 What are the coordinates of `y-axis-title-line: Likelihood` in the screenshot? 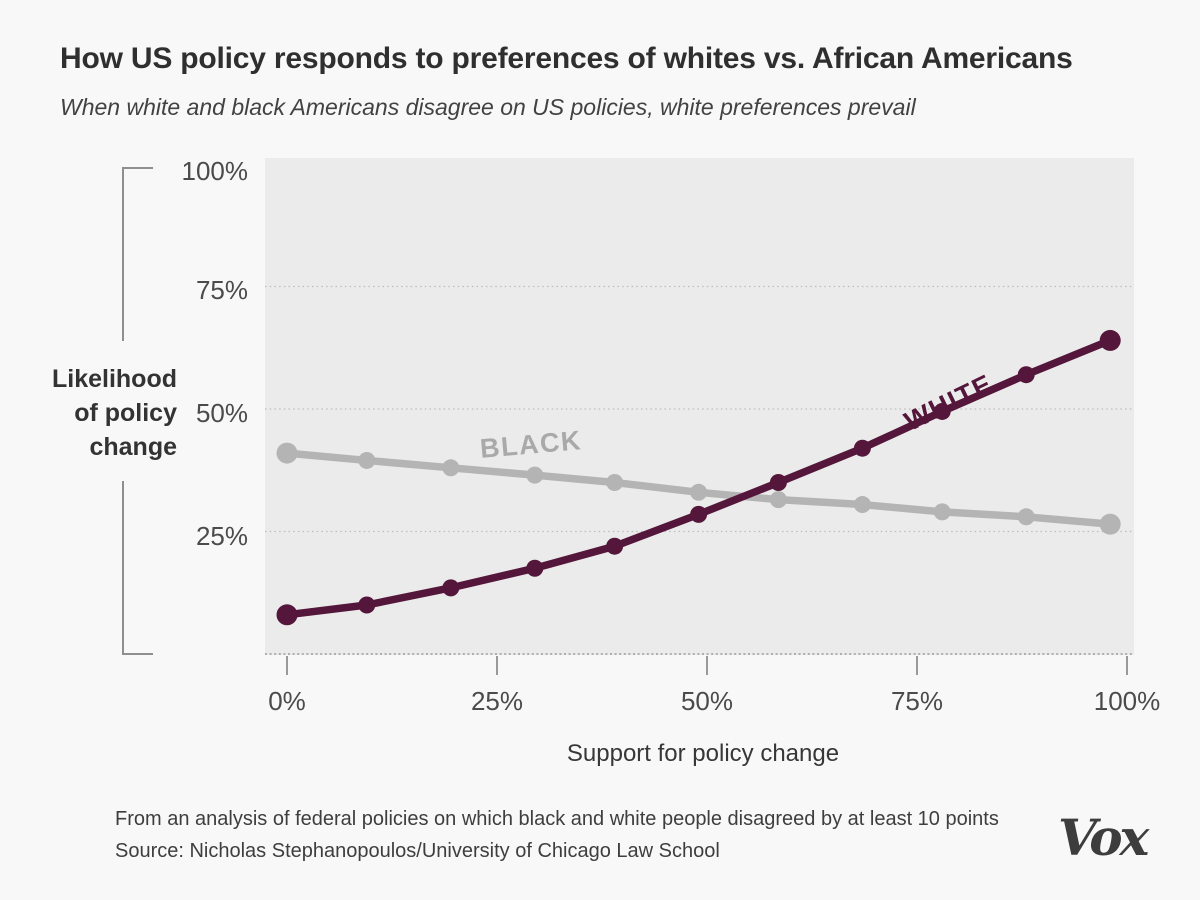 It's located at (114, 379).